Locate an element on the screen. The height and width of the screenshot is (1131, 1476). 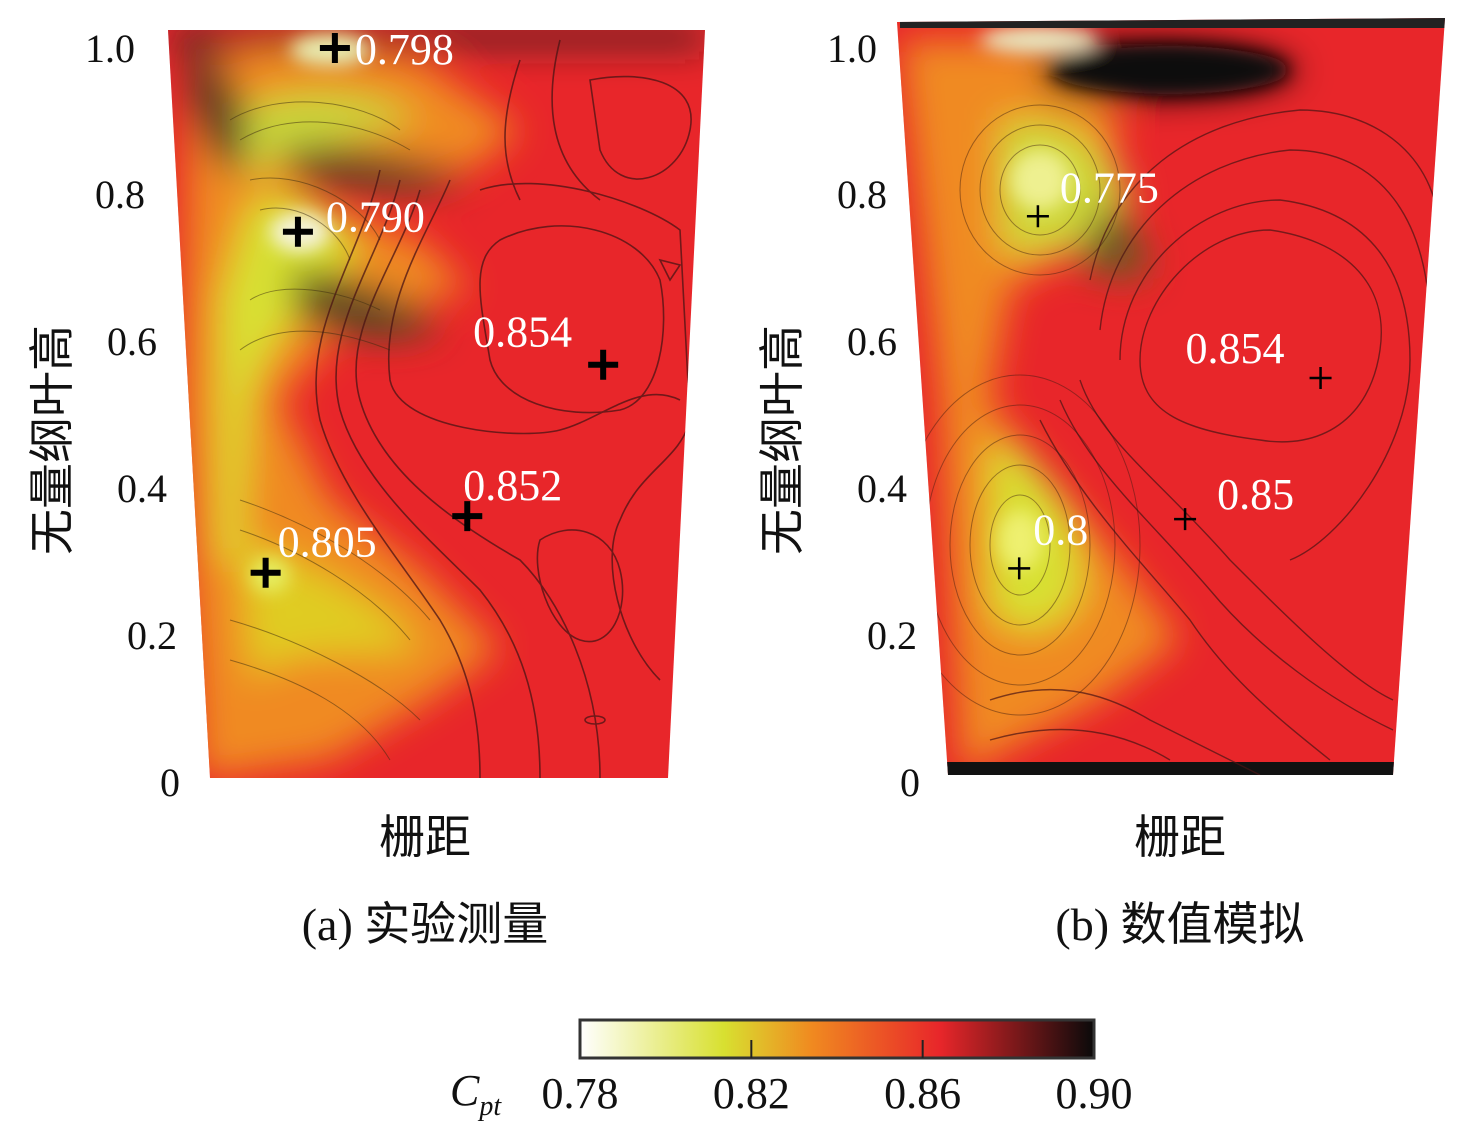
colorbar-tick-label: 0.78 is located at coordinates (580, 1093).